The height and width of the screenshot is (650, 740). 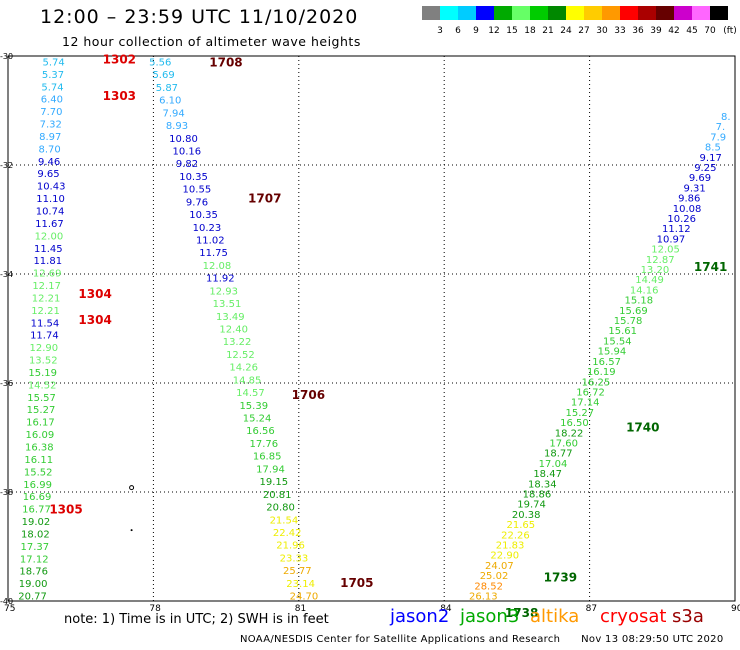 I want to click on swh-value: 10.08, so click(x=687, y=209).